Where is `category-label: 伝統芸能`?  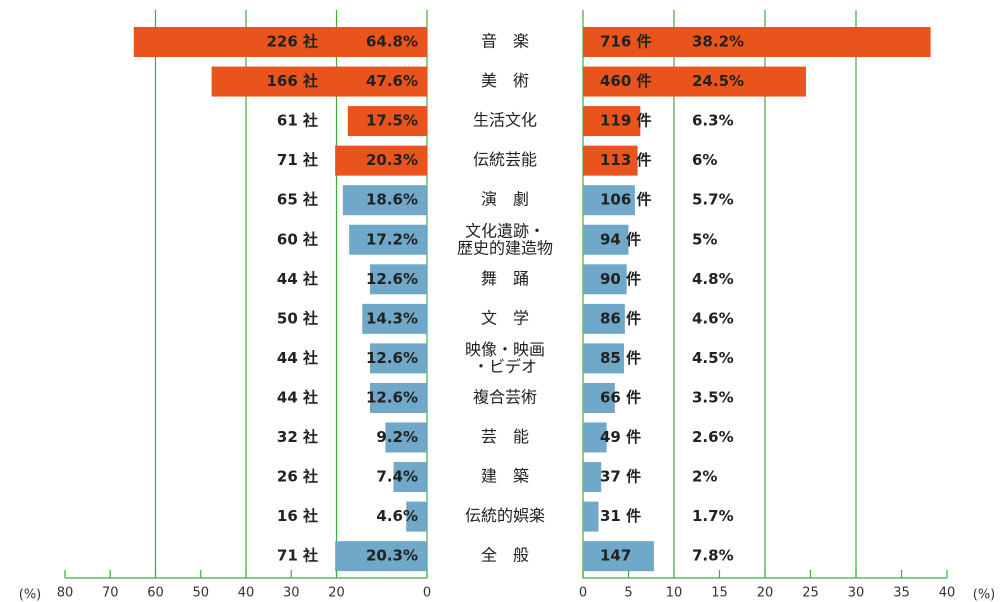 category-label: 伝統芸能 is located at coordinates (505, 159).